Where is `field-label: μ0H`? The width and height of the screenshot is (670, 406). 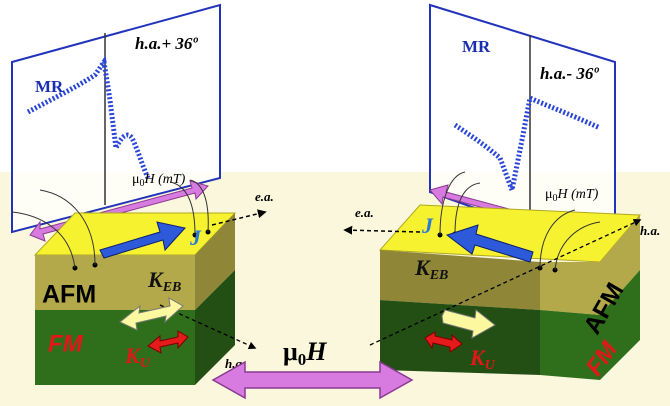
field-label: μ0H is located at coordinates (305, 353).